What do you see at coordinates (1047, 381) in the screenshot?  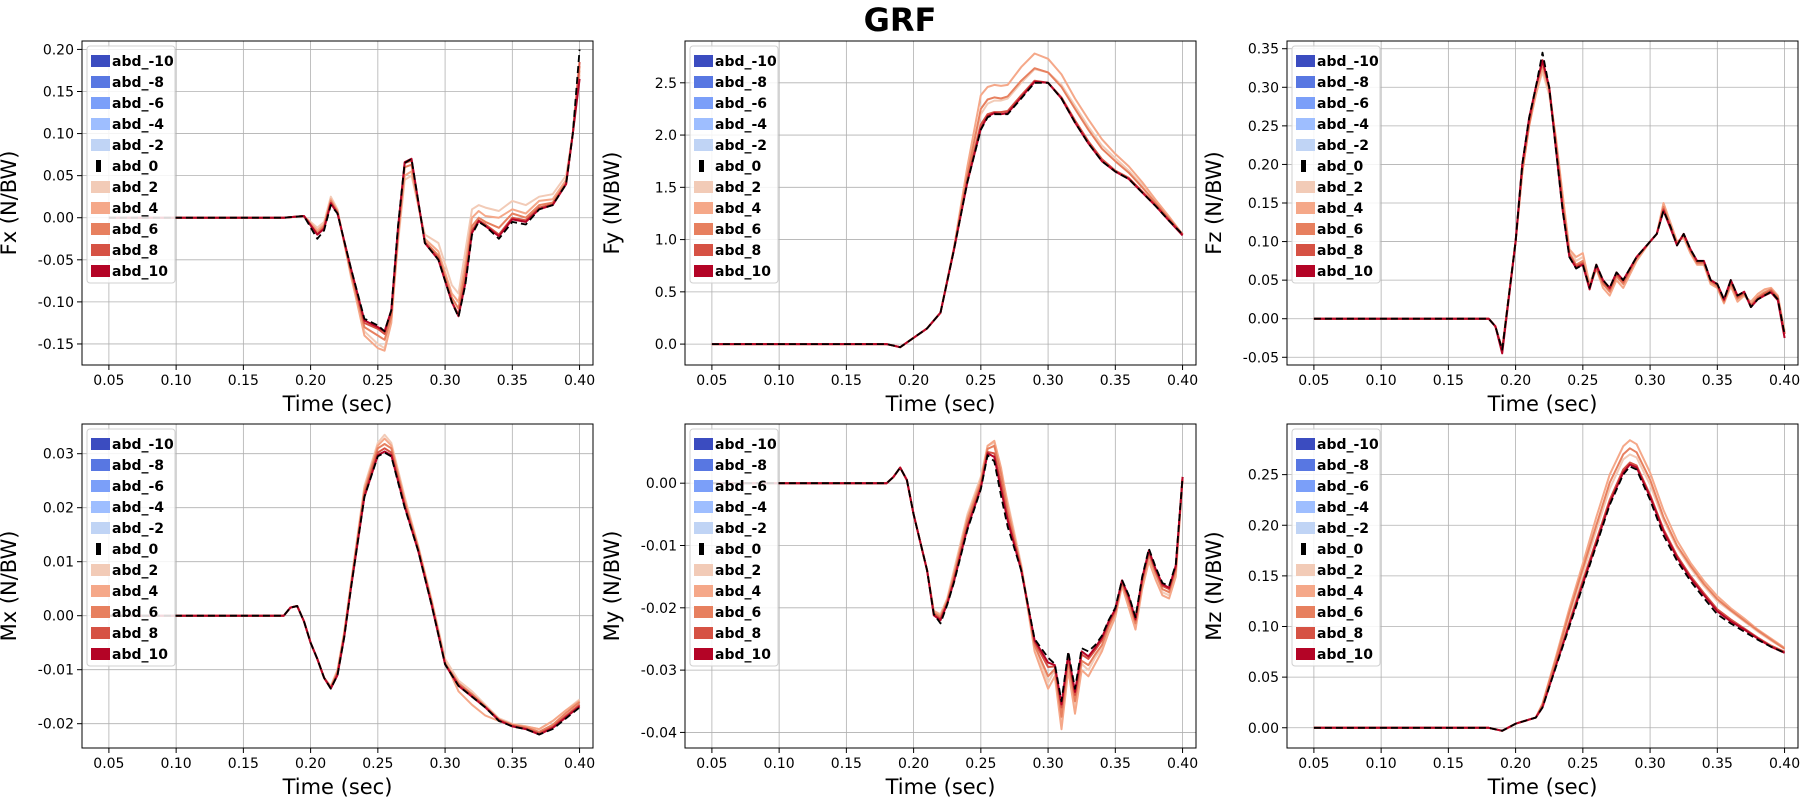 I see `x-tick-label: 0.30` at bounding box center [1047, 381].